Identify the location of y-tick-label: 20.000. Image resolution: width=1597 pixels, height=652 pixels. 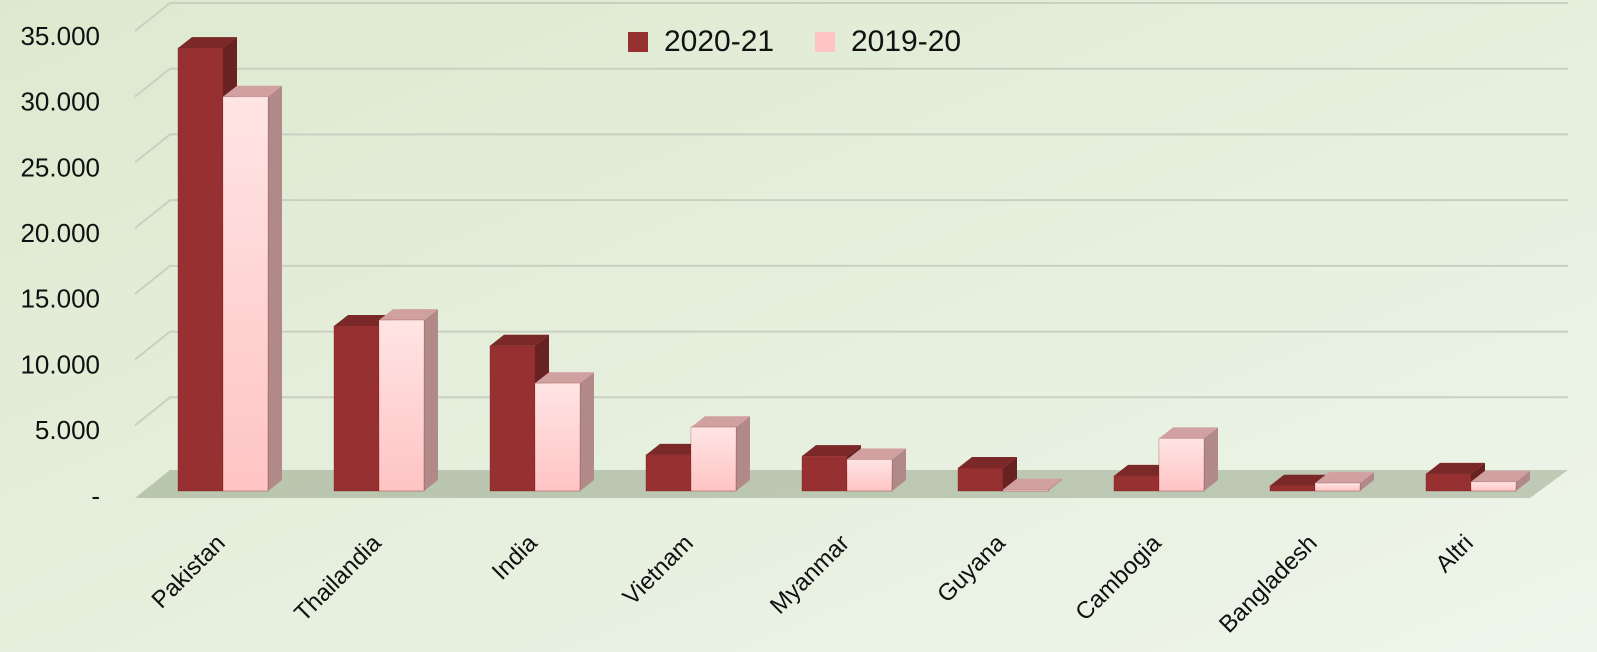
(60, 233).